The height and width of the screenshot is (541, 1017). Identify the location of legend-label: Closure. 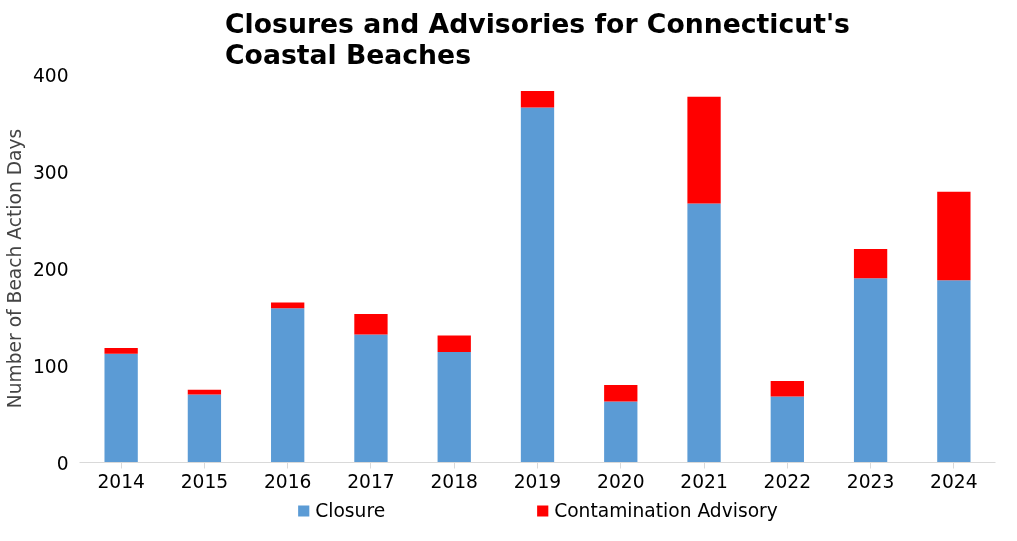
(350, 510).